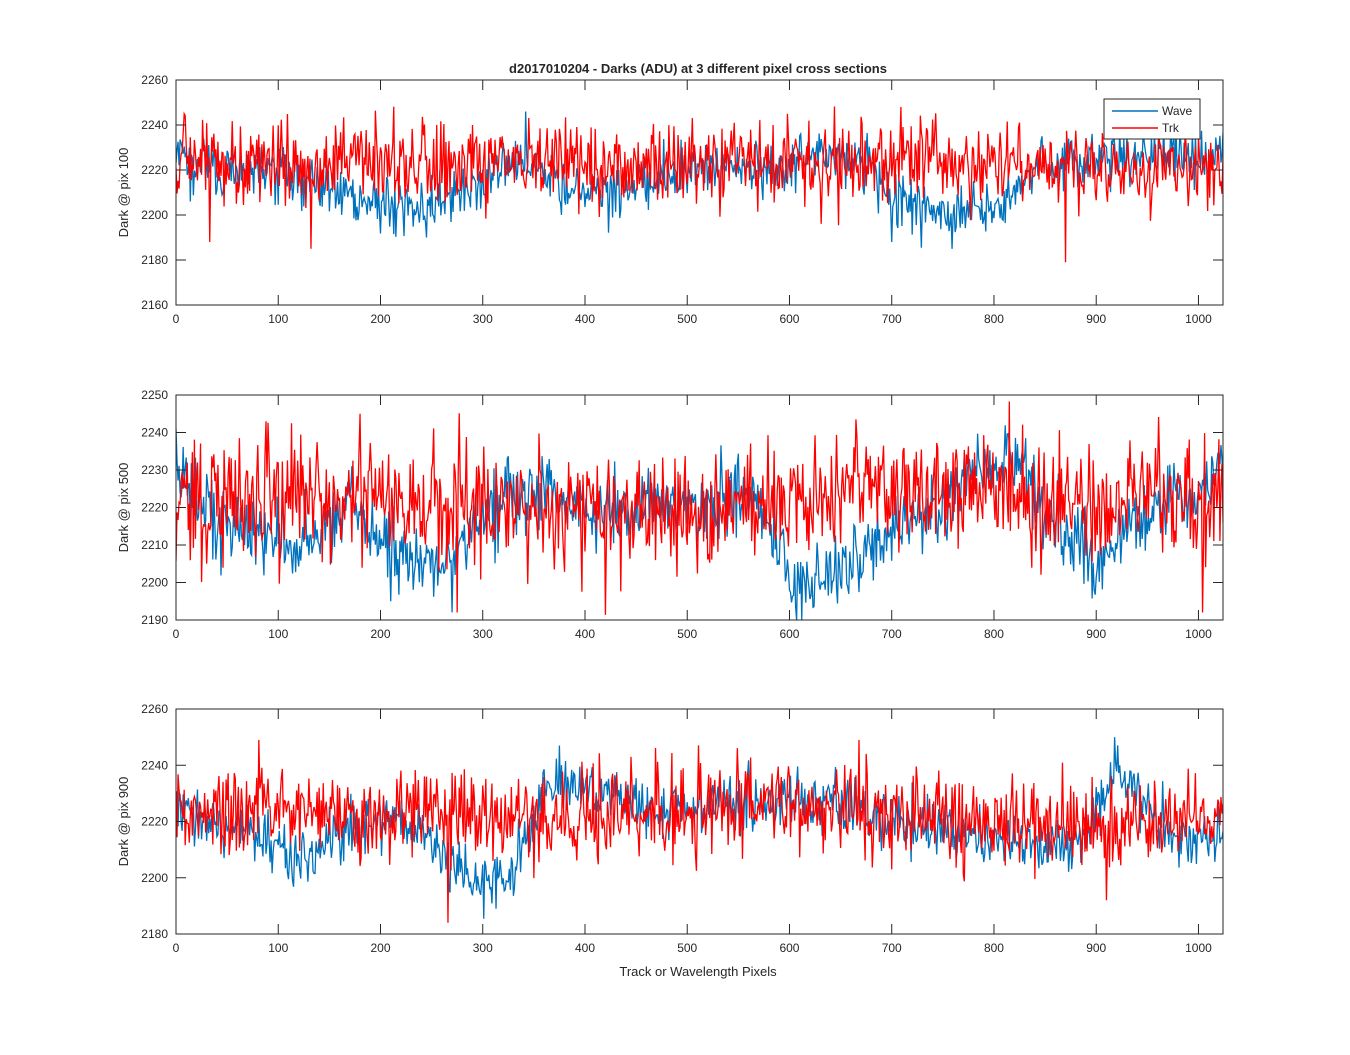 The image size is (1350, 1055). What do you see at coordinates (123, 193) in the screenshot?
I see `y-axis-label: Dark @ pix 100` at bounding box center [123, 193].